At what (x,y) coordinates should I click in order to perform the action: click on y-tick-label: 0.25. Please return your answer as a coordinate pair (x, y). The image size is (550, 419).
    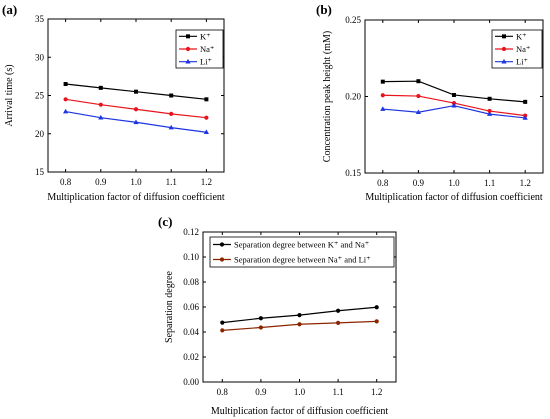
    Looking at the image, I should click on (353, 20).